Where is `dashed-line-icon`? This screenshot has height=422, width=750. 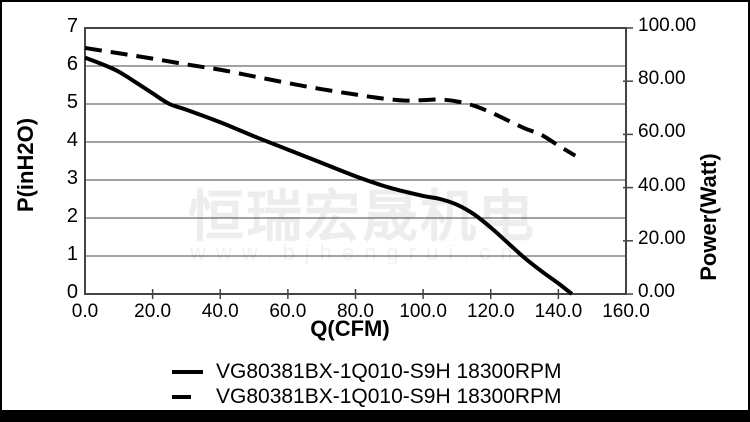 dashed-line-icon is located at coordinates (181, 397).